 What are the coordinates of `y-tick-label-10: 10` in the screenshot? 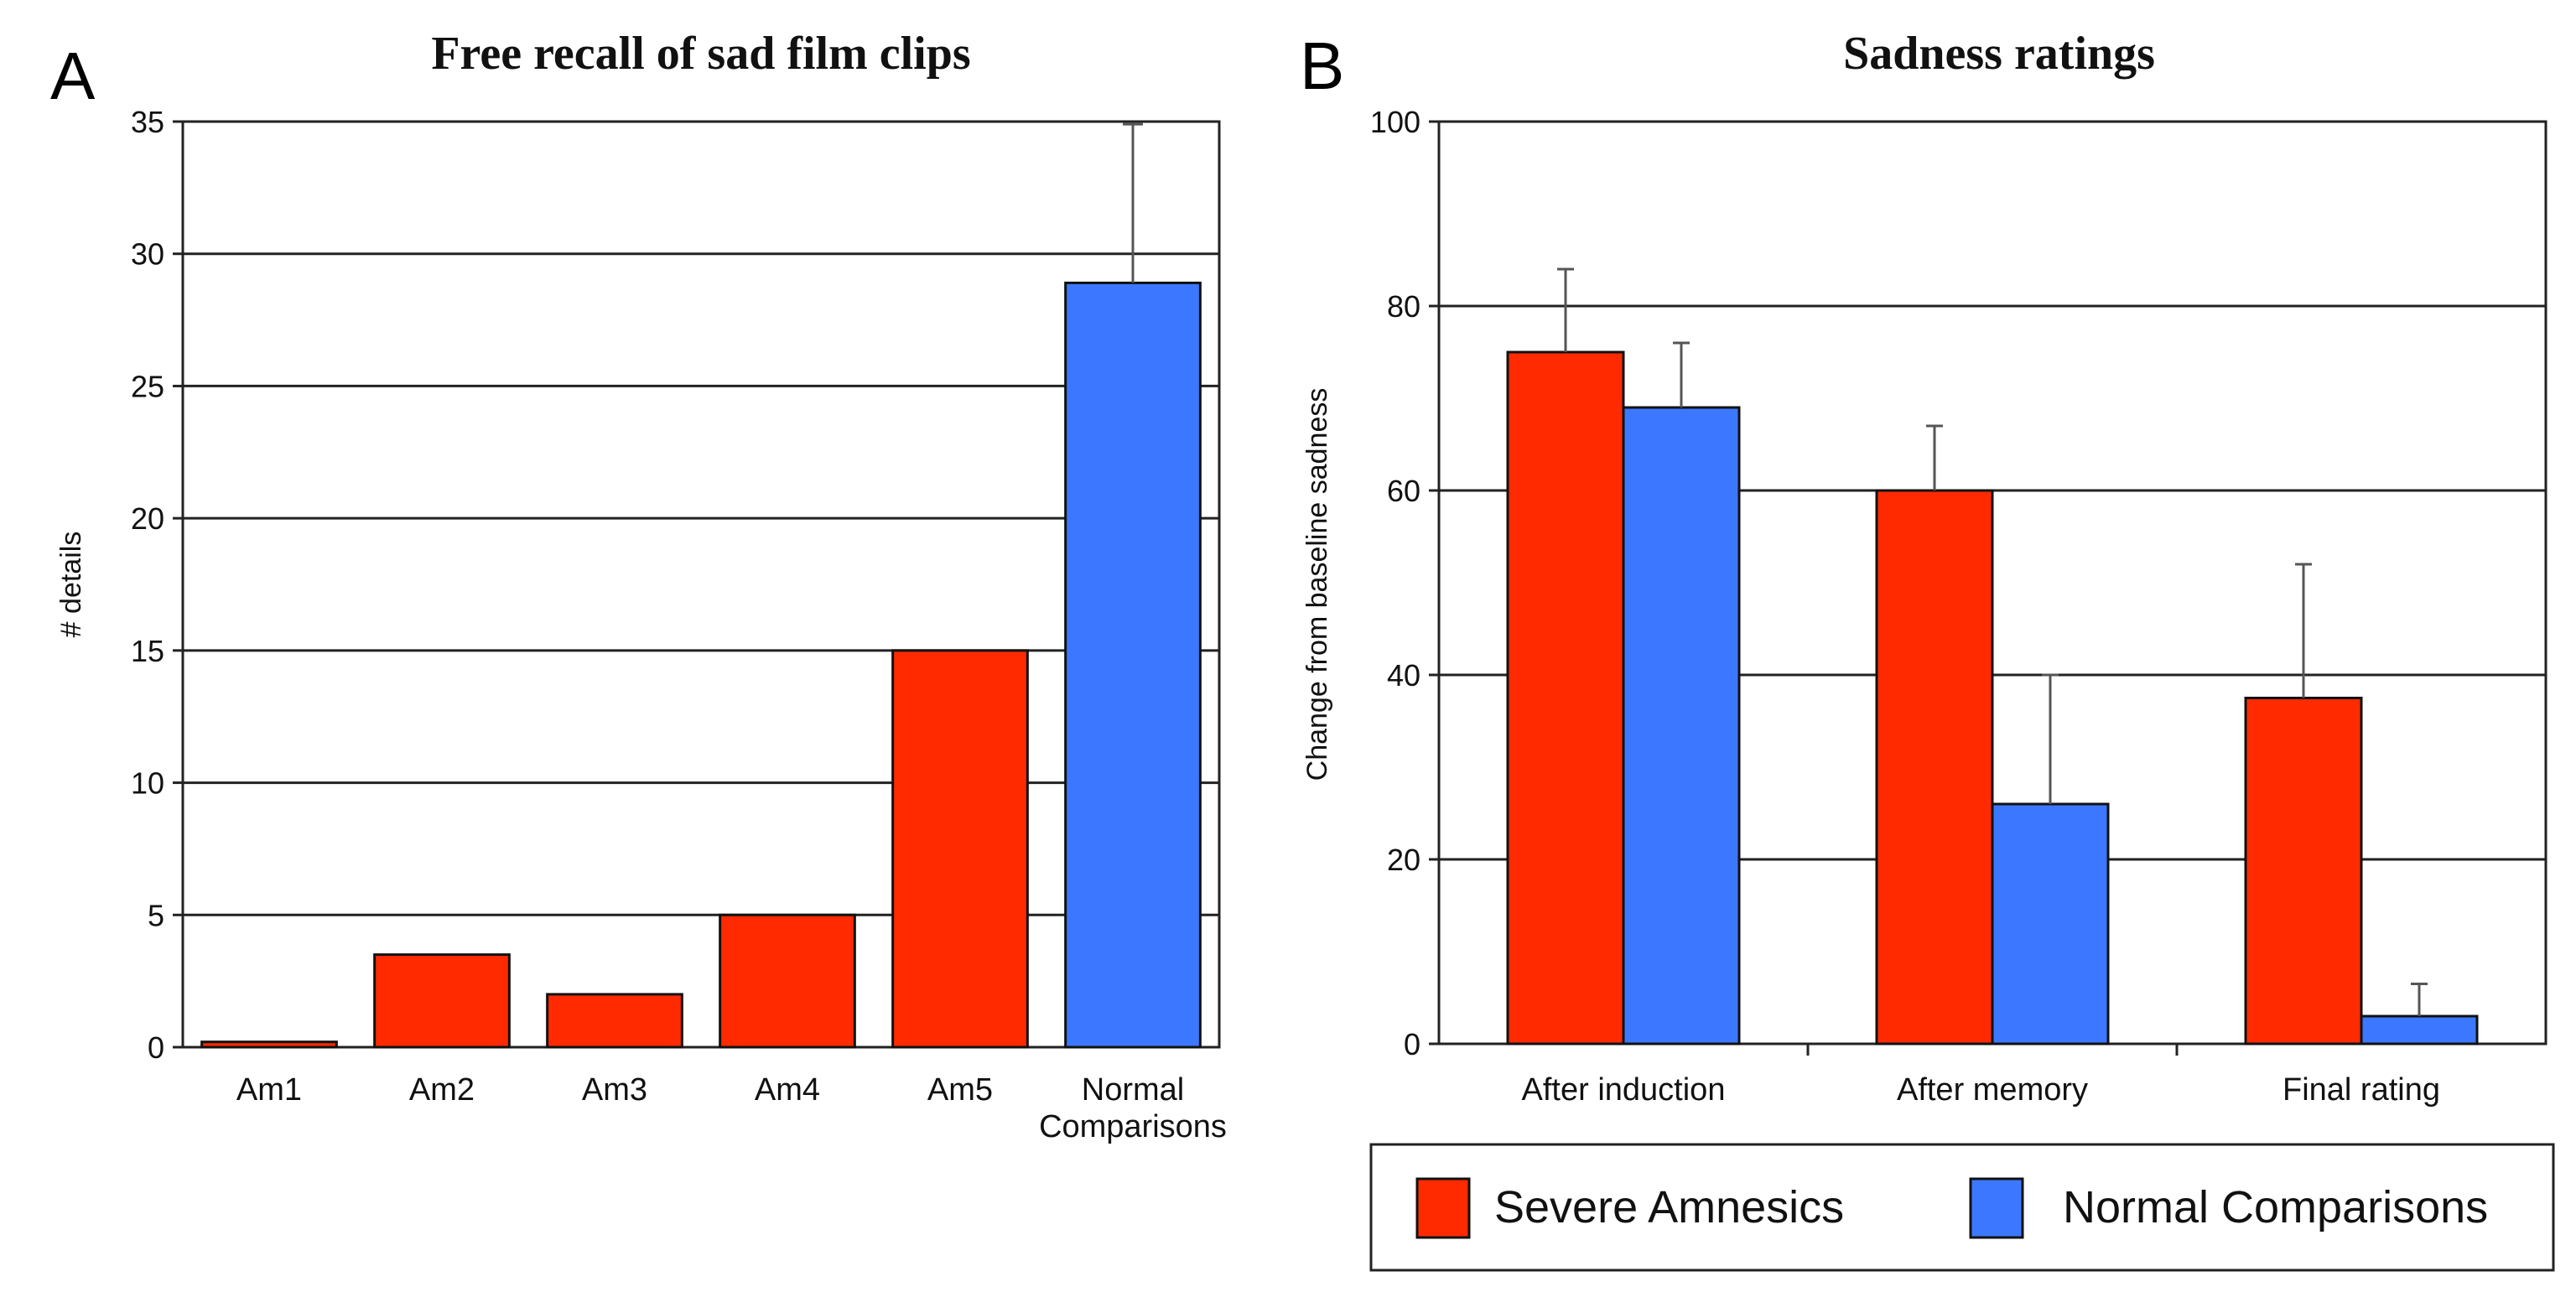 It's located at (147, 783).